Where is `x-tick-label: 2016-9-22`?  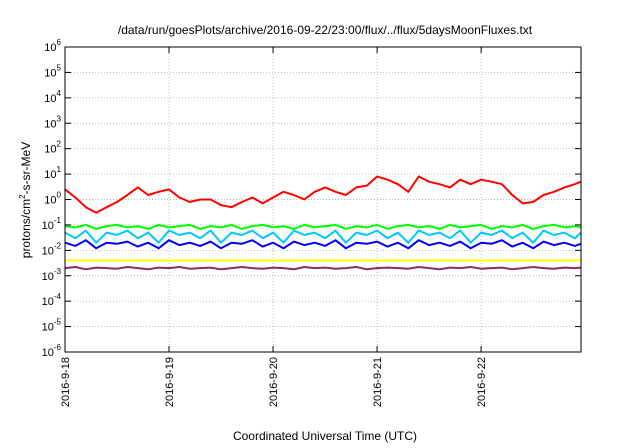 x-tick-label: 2016-9-22 is located at coordinates (482, 382).